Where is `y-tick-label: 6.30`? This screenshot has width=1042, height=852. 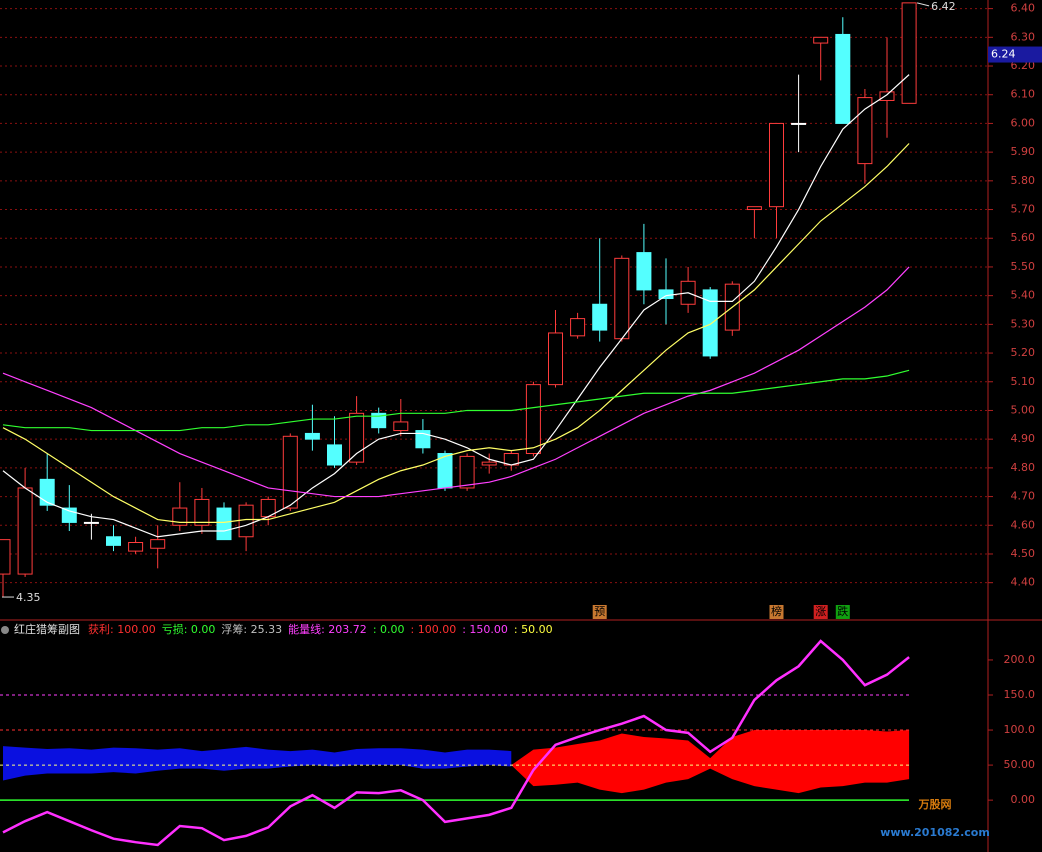 y-tick-label: 6.30 is located at coordinates (1023, 36).